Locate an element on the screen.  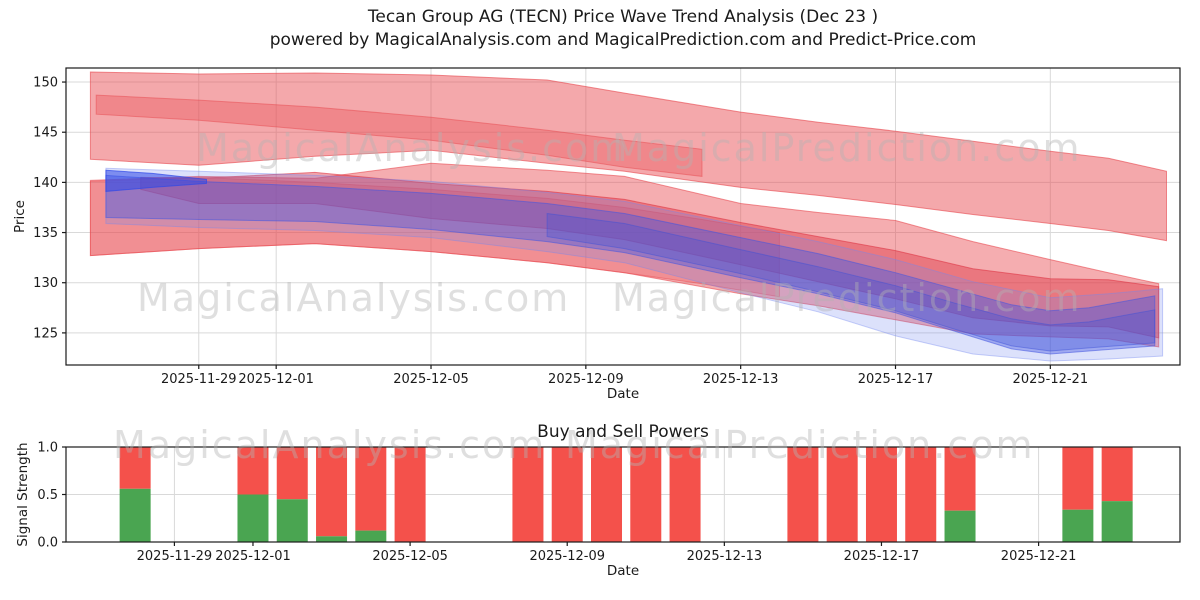
price-ylabel: Price is located at coordinates (20, 216).